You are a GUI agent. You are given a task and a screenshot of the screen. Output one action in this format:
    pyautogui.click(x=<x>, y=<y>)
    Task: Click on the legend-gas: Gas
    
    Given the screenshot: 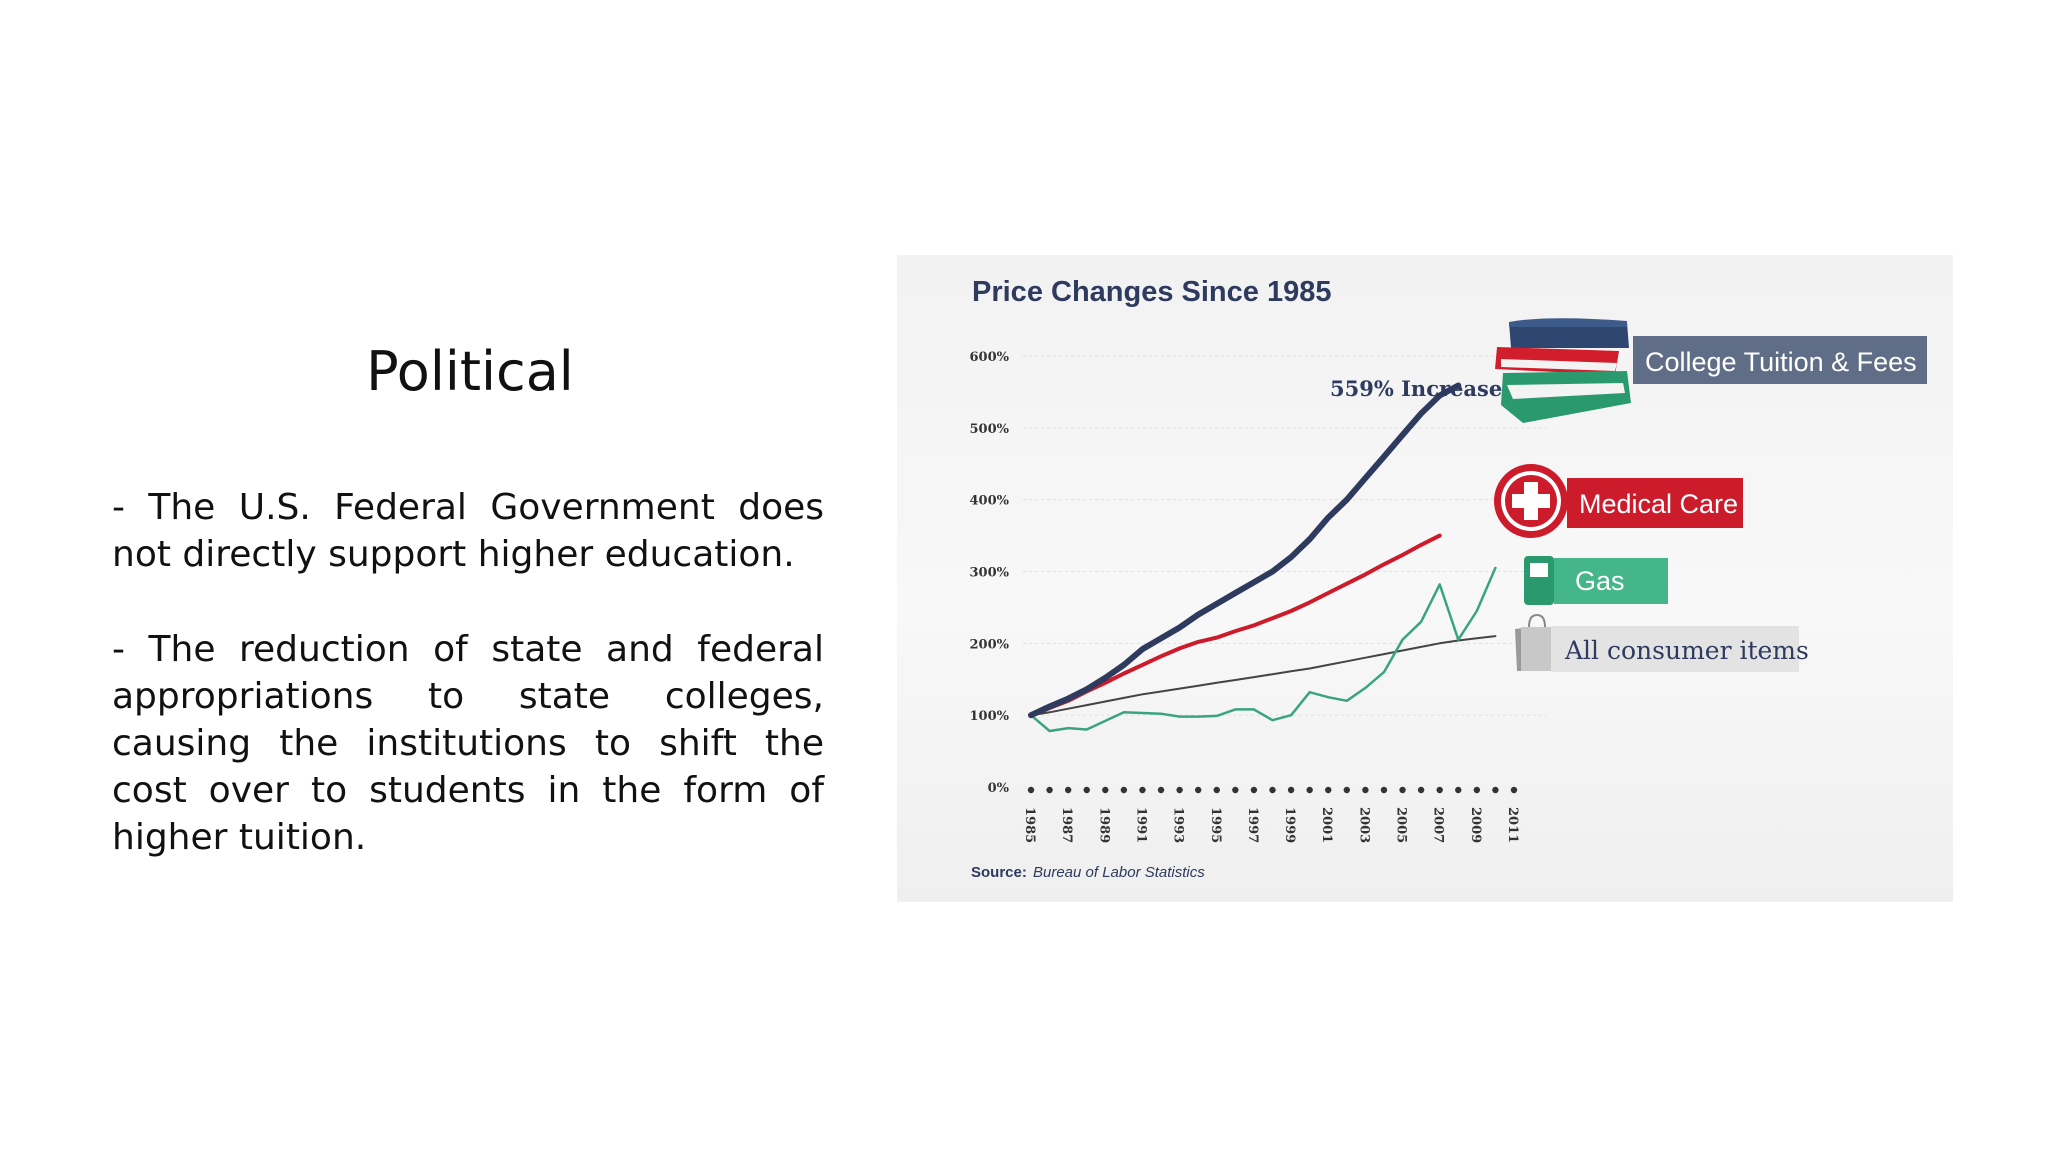 What is the action you would take?
    pyautogui.click(x=1611, y=581)
    